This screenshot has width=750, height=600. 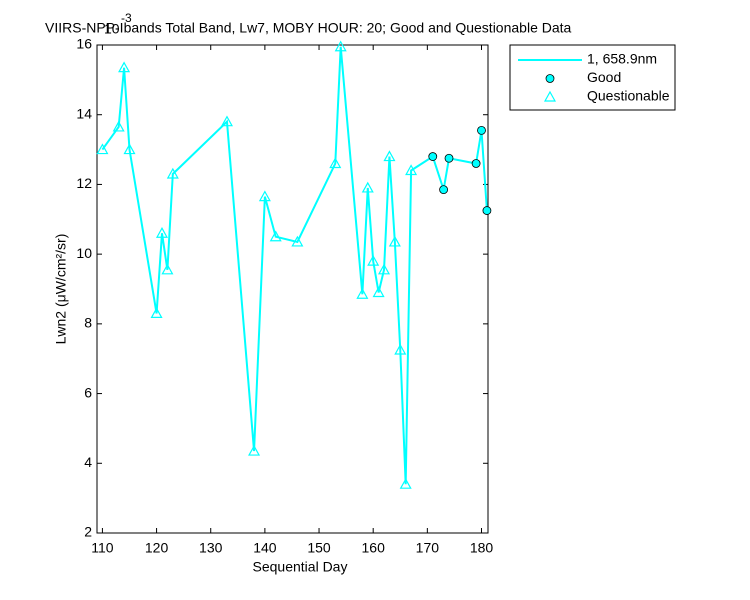 I want to click on legend-box, so click(x=592, y=77).